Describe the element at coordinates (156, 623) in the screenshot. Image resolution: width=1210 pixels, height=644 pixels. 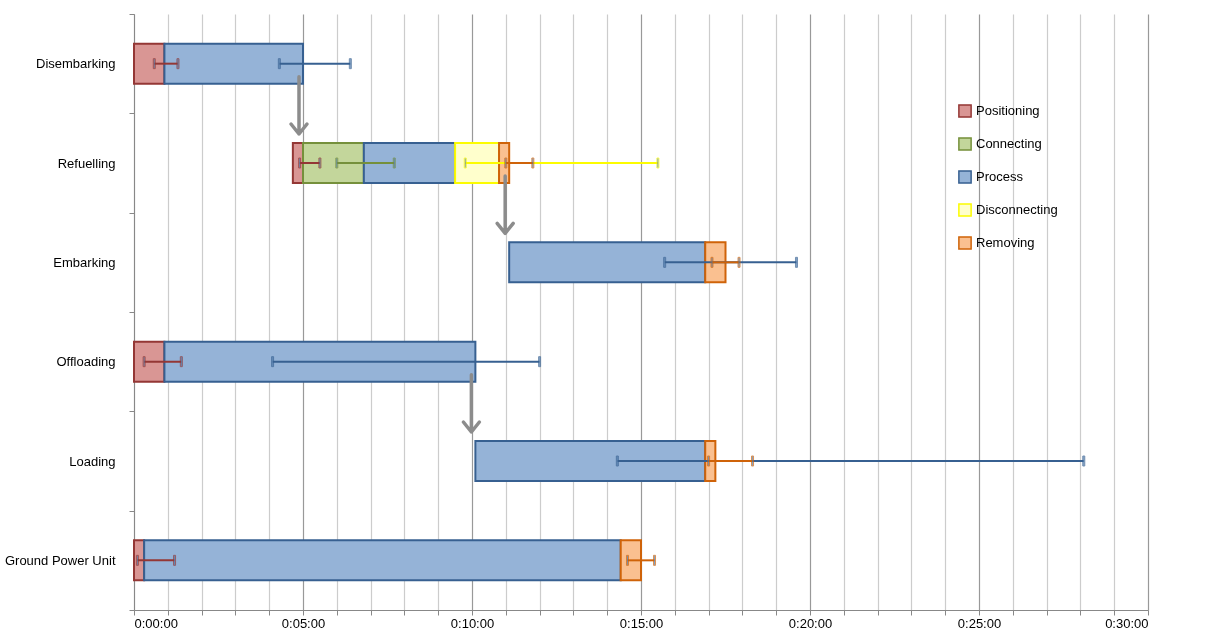
I see `x-tick-label: 0:00:00` at that location.